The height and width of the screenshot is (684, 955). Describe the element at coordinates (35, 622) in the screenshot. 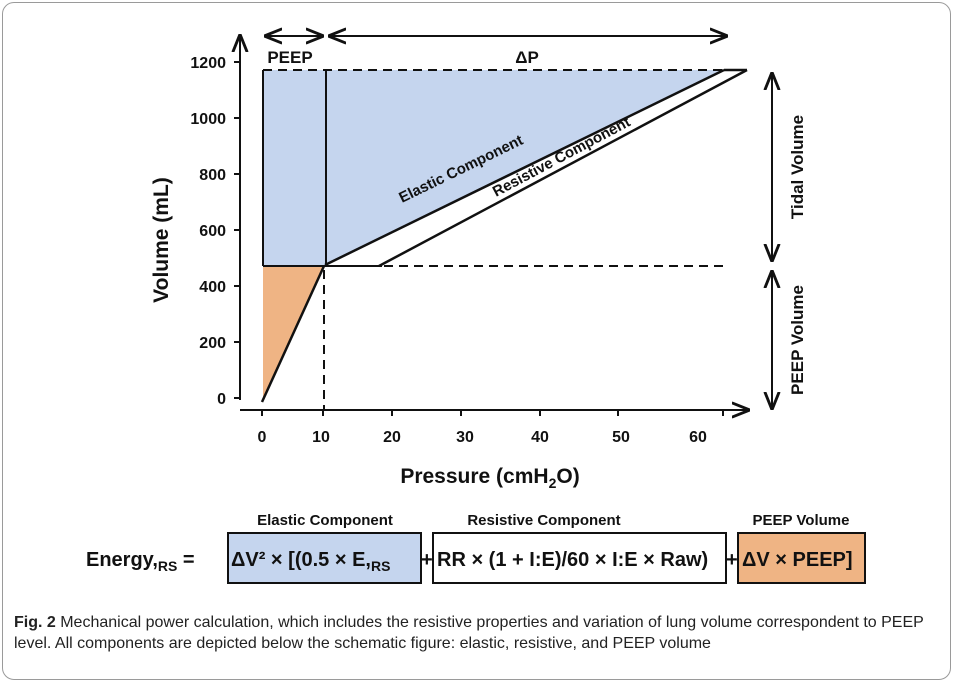

I see `caption-label: Fig. 2` at that location.